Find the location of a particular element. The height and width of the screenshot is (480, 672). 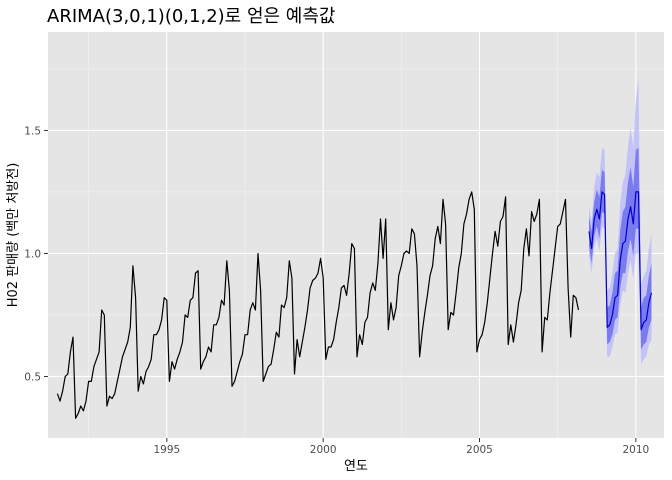

x-axis: 1995 2000 2005 2010 is located at coordinates (401, 447).